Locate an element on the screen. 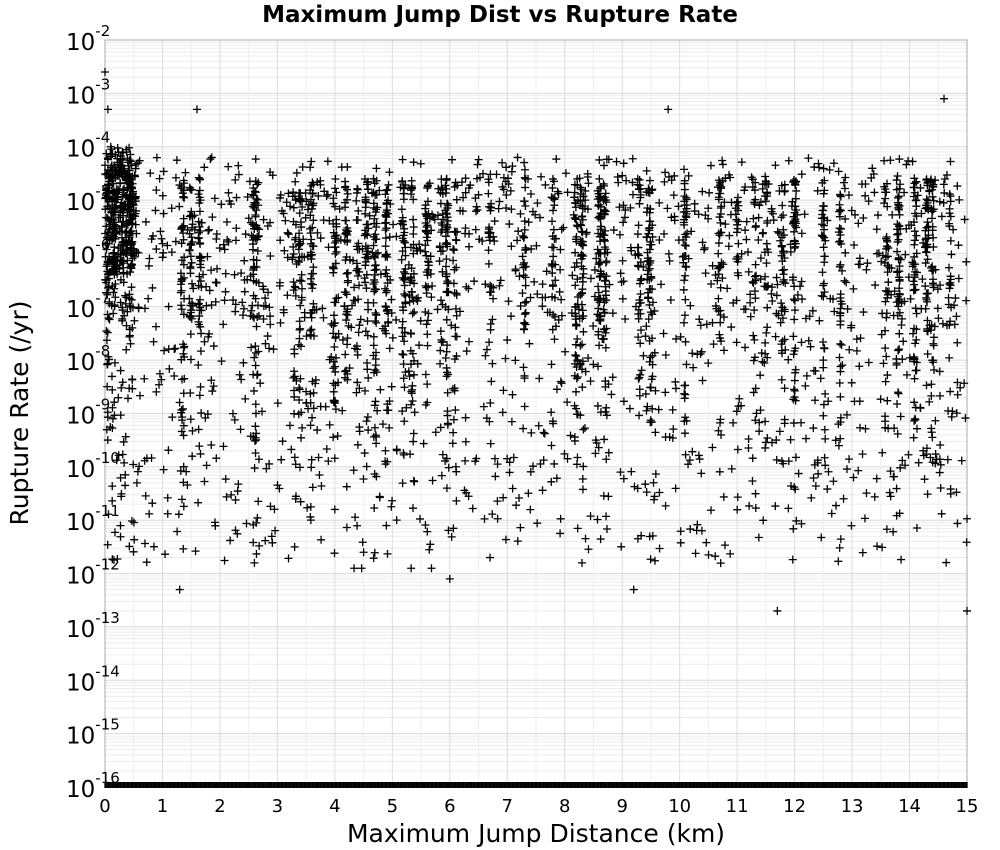  y-tick-label: 10-10 is located at coordinates (93, 466).